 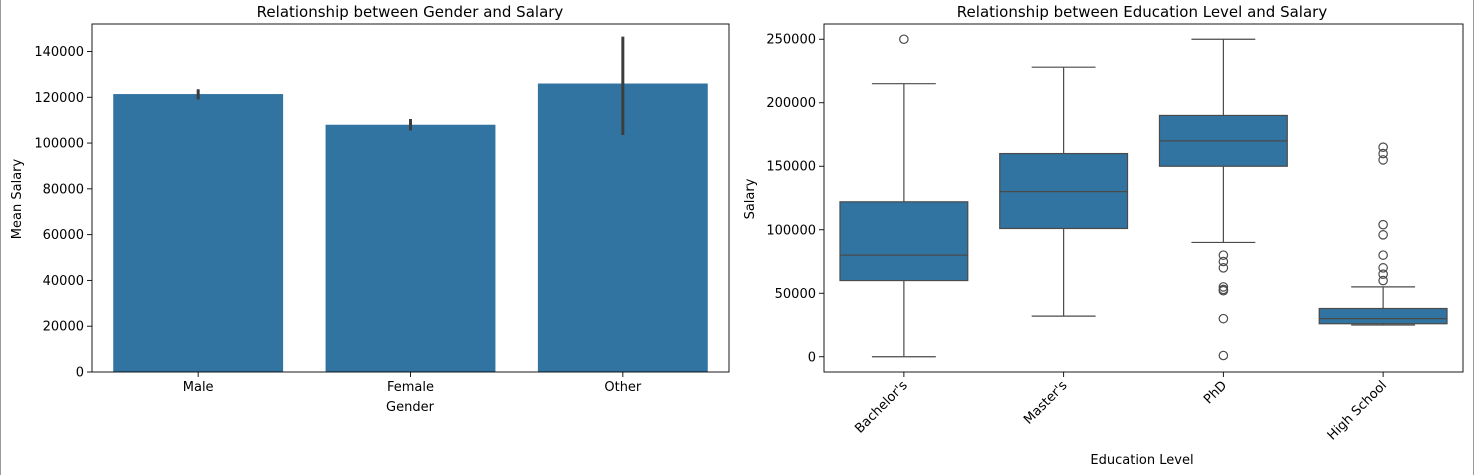 What do you see at coordinates (795, 294) in the screenshot?
I see `y-tick-label: 50000` at bounding box center [795, 294].